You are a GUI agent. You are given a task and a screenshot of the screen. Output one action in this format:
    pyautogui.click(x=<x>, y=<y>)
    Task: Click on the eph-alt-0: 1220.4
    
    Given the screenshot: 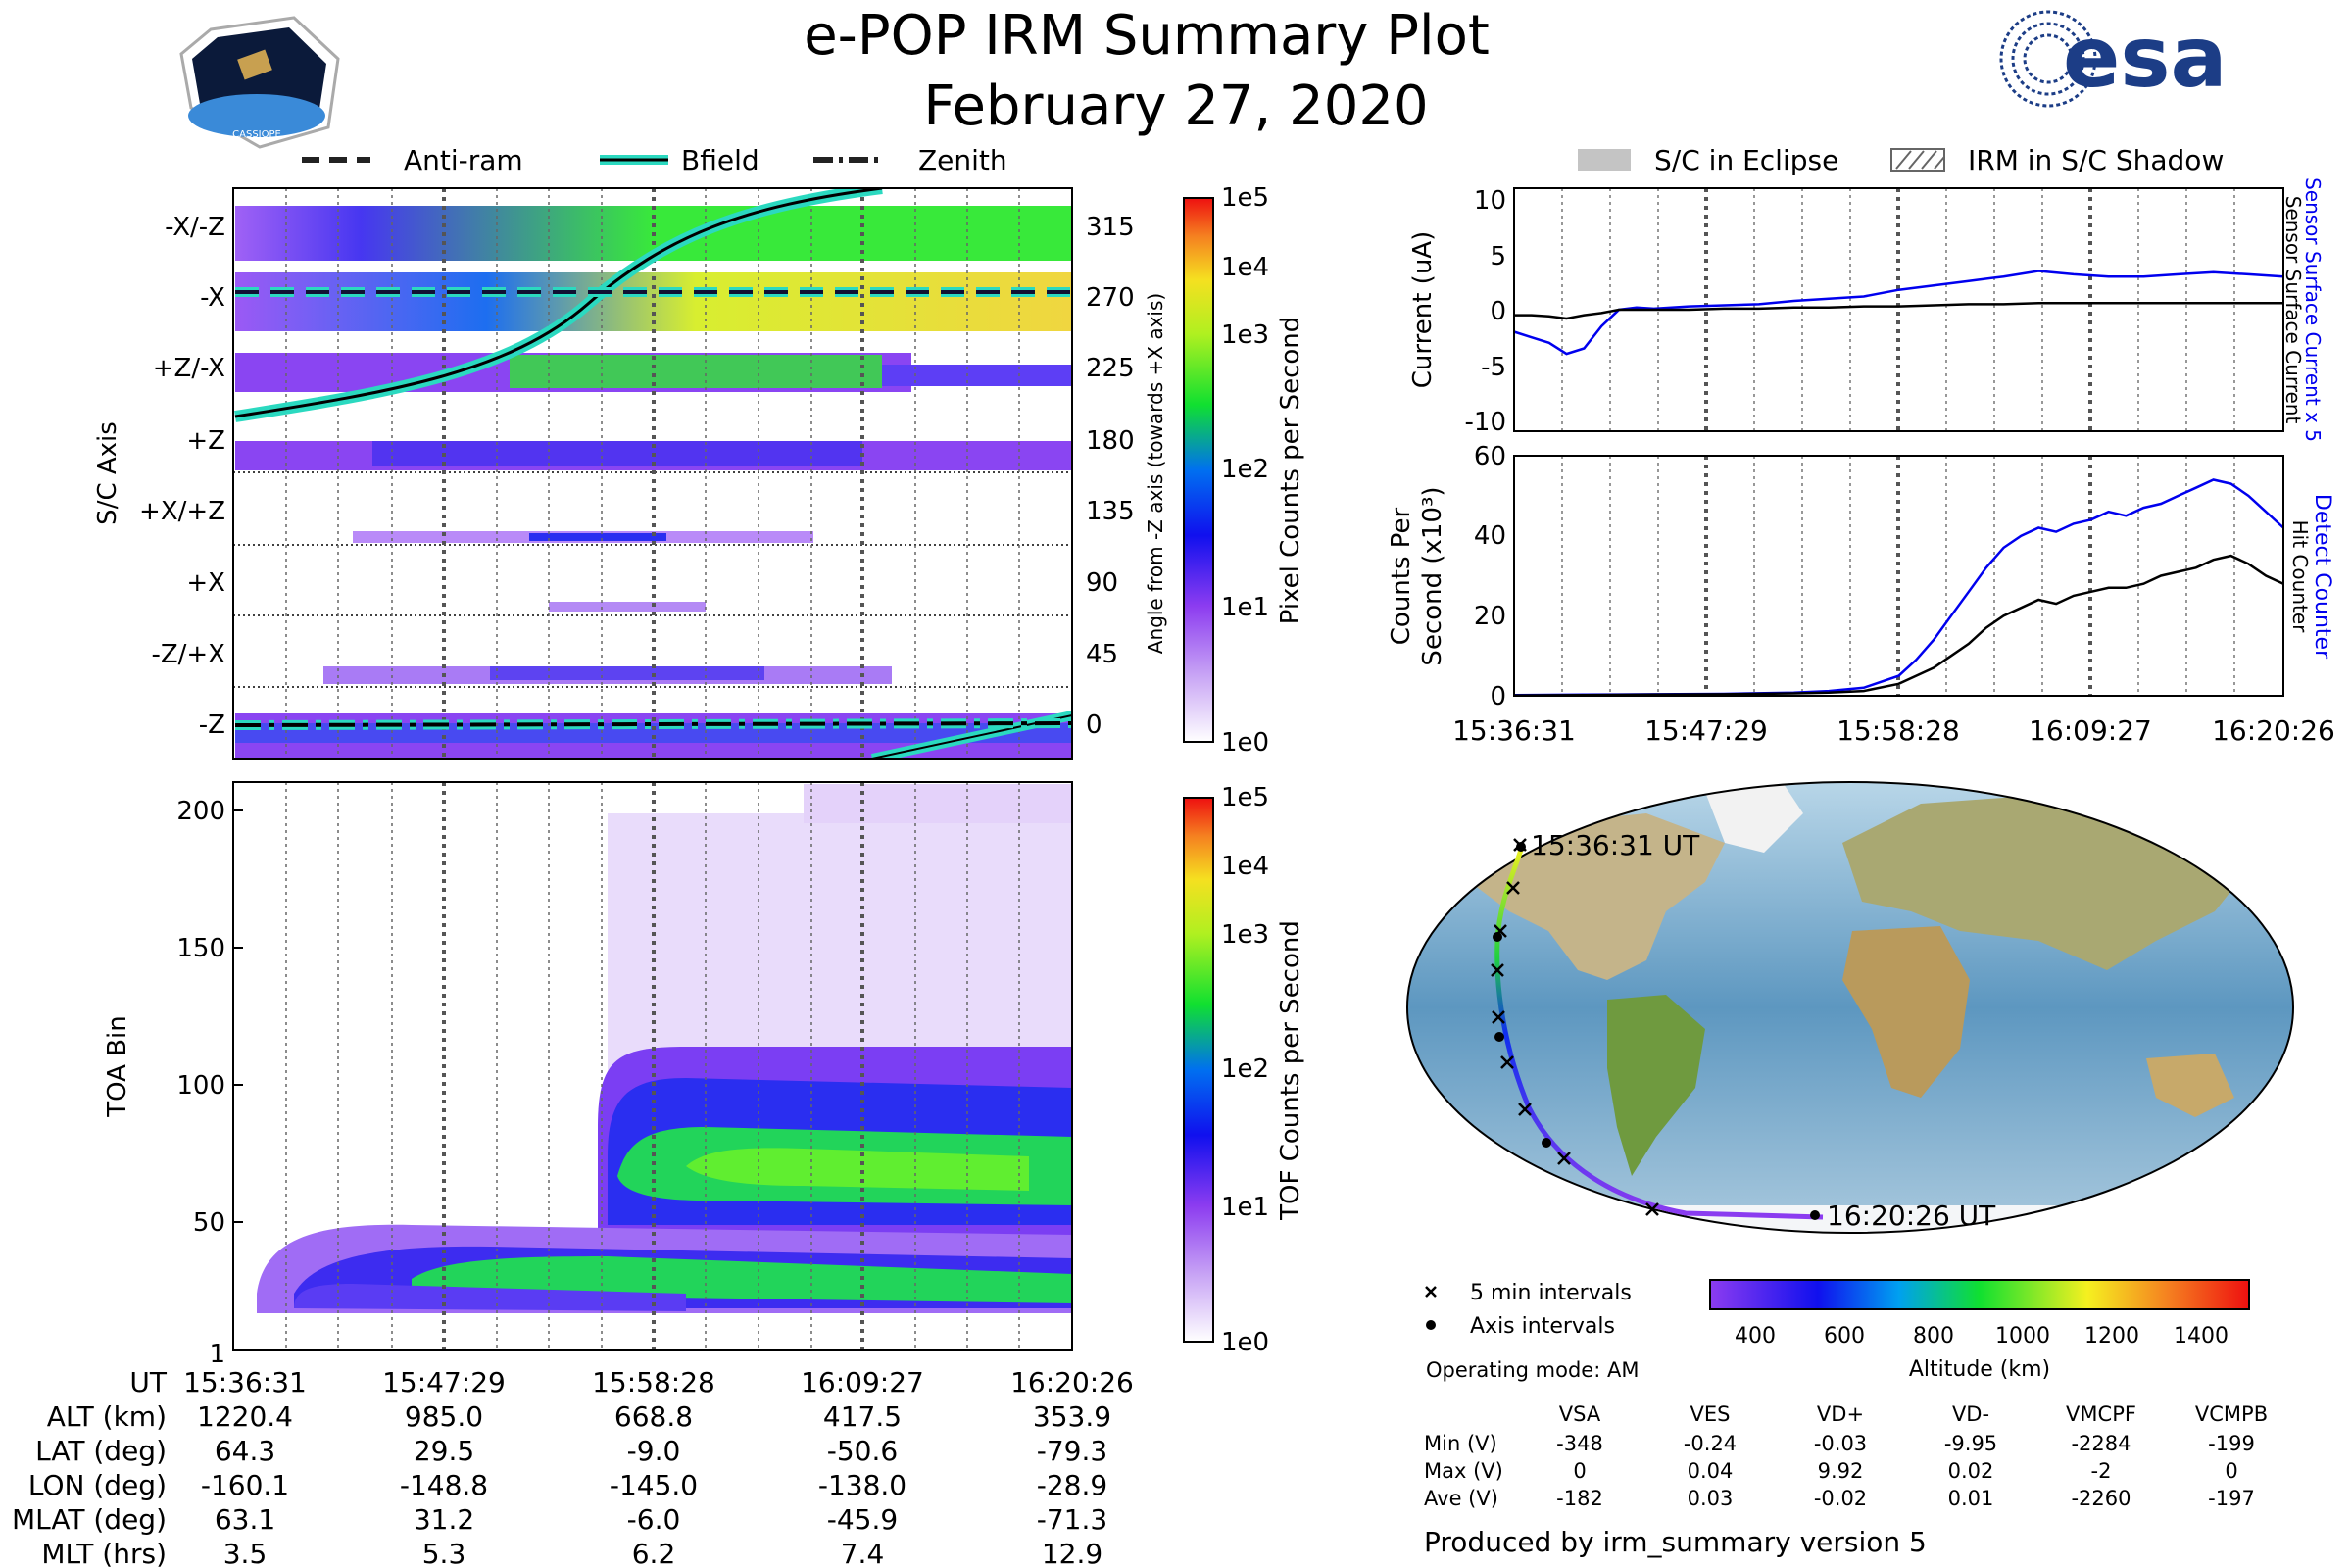 What is the action you would take?
    pyautogui.click(x=245, y=1416)
    